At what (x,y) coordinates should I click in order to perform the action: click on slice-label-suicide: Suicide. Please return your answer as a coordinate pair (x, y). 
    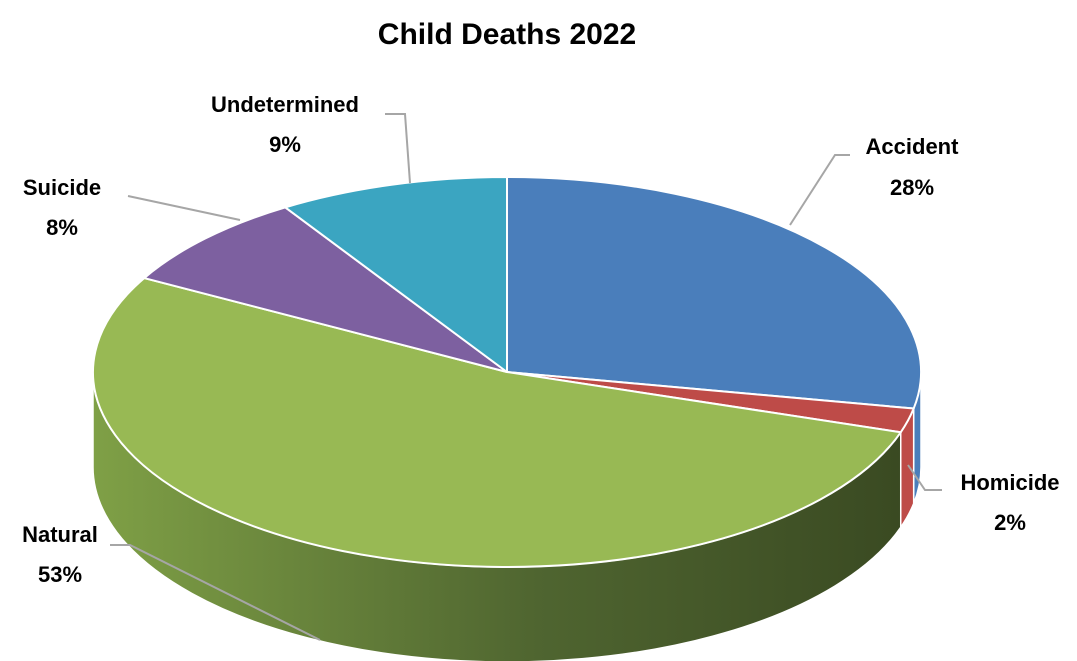
    Looking at the image, I should click on (62, 187).